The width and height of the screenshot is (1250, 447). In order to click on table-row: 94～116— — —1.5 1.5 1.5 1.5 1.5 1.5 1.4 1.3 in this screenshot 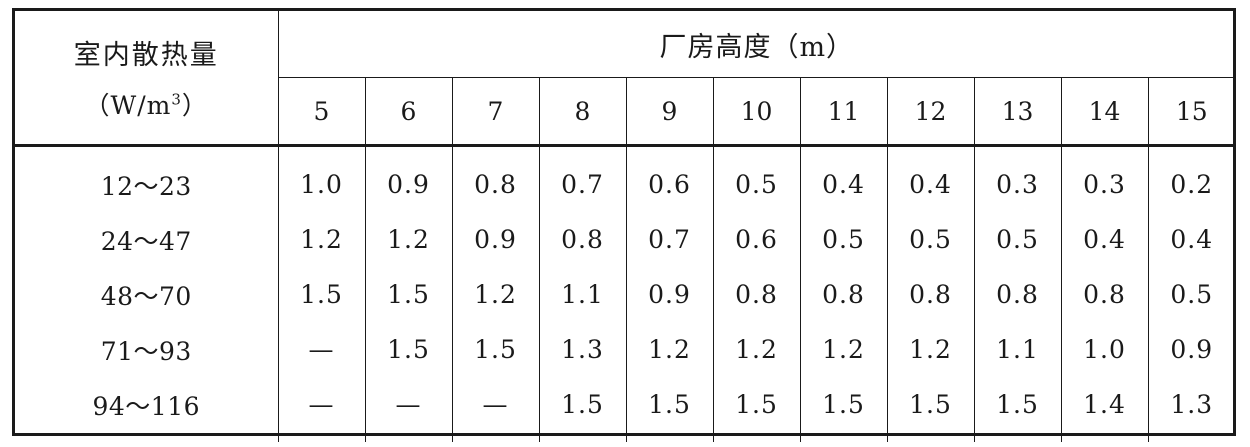, I will do `click(625, 409)`.